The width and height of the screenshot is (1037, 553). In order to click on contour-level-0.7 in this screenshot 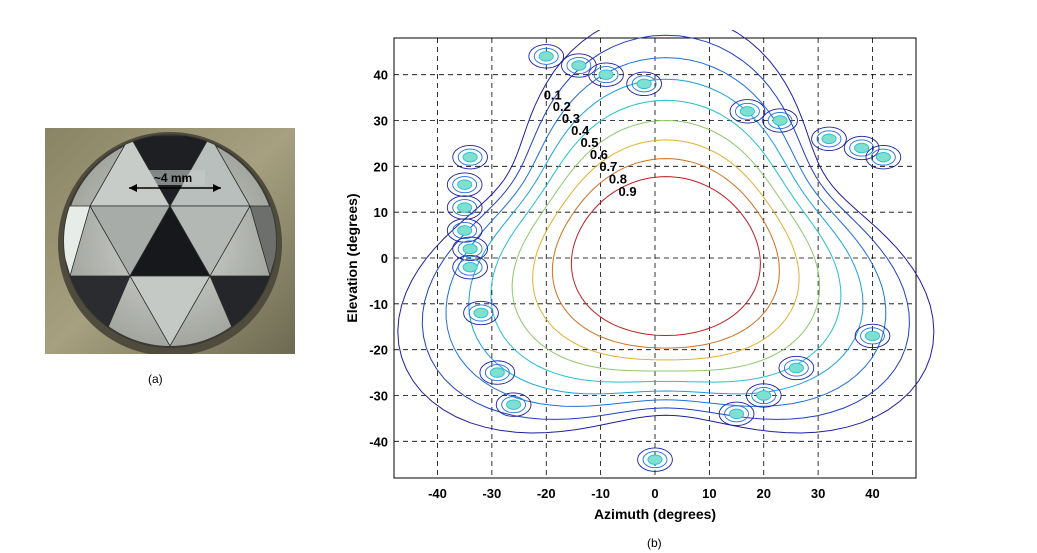, I will do `click(666, 250)`.